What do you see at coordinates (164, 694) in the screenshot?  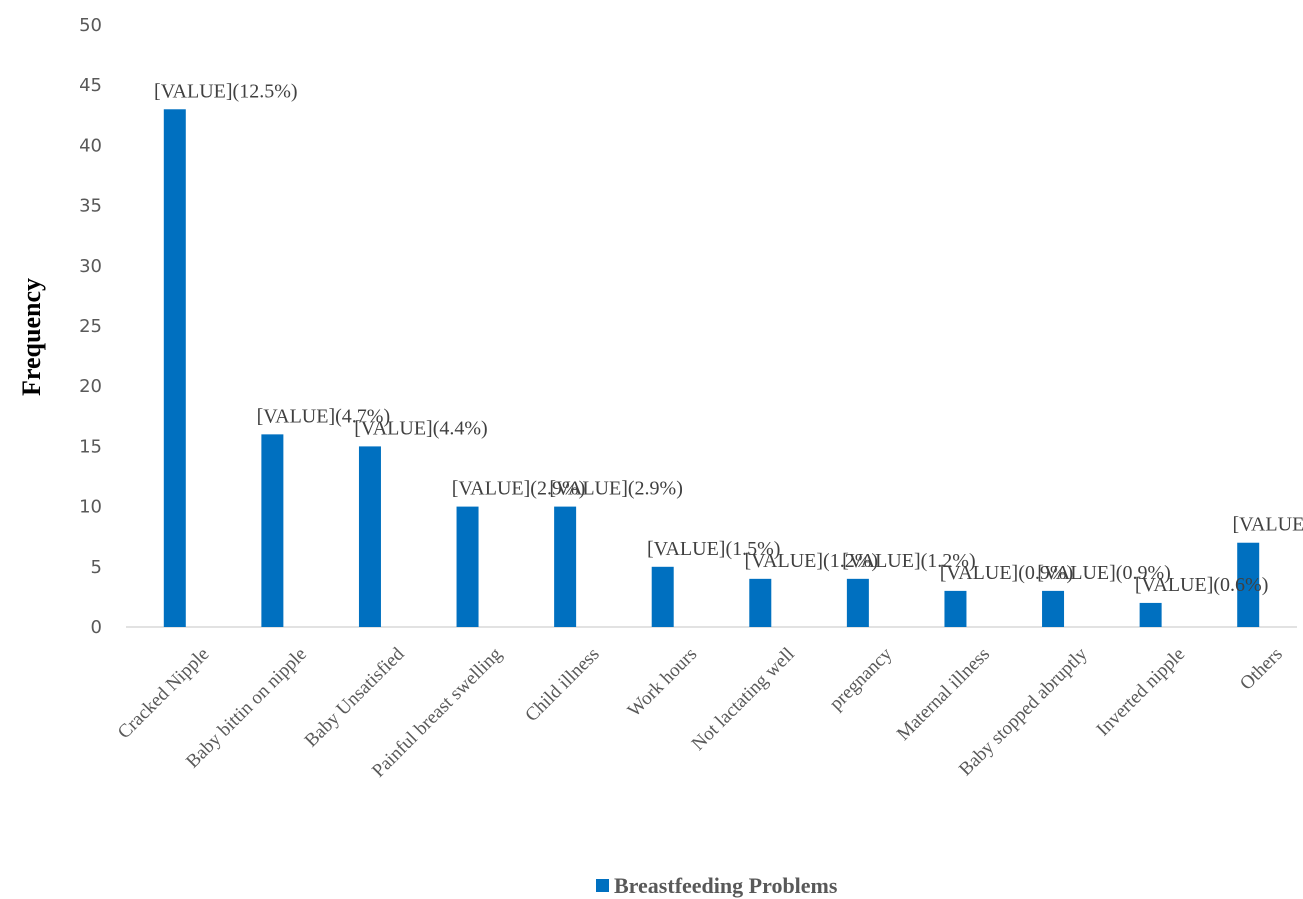 I see `category-label: Cracked Nipple` at bounding box center [164, 694].